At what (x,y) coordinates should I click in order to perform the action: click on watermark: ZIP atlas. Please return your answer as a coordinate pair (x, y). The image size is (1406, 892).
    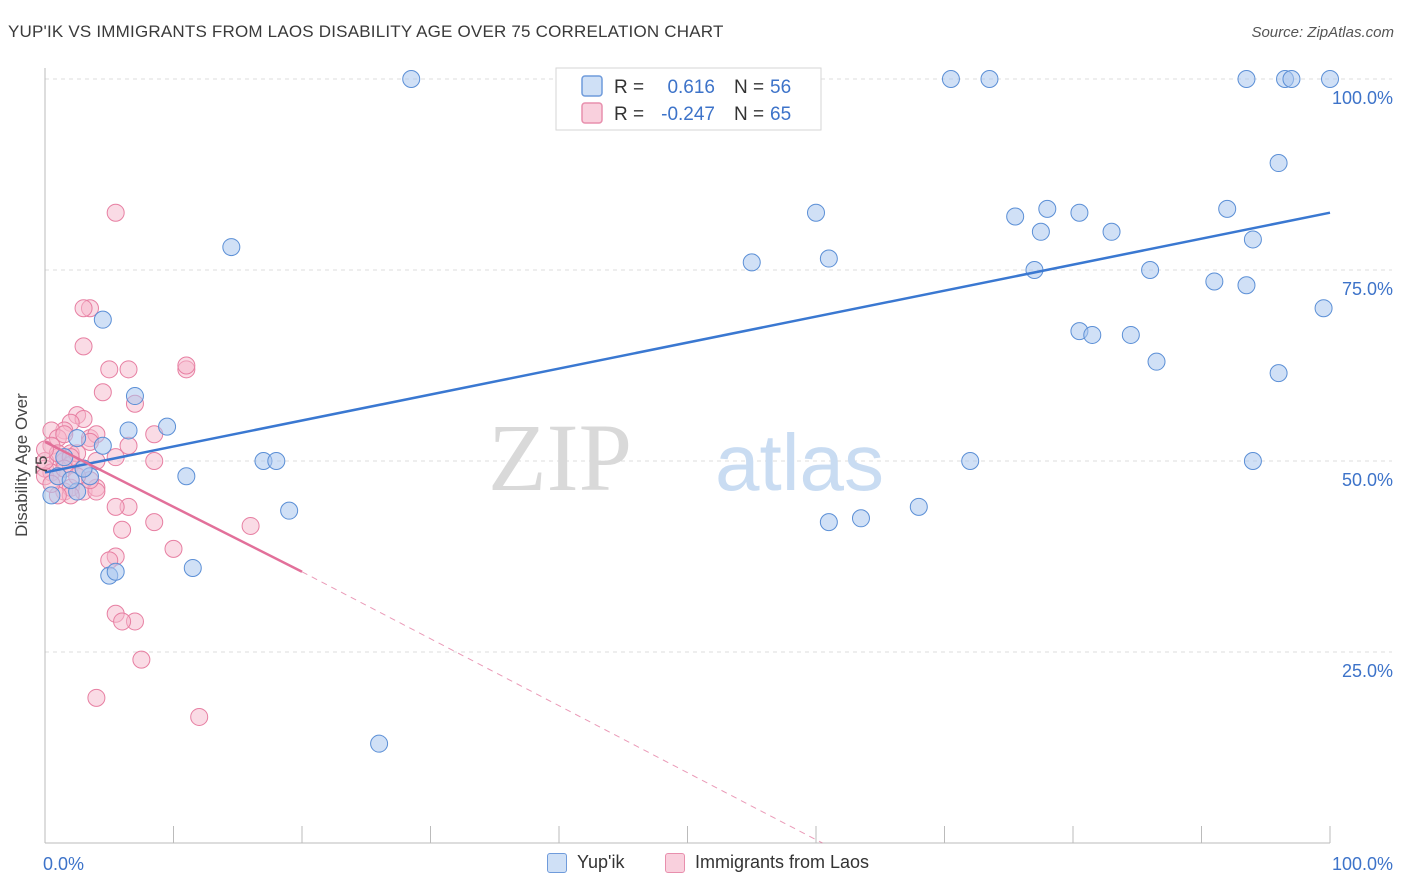
    Looking at the image, I should click on (686, 457).